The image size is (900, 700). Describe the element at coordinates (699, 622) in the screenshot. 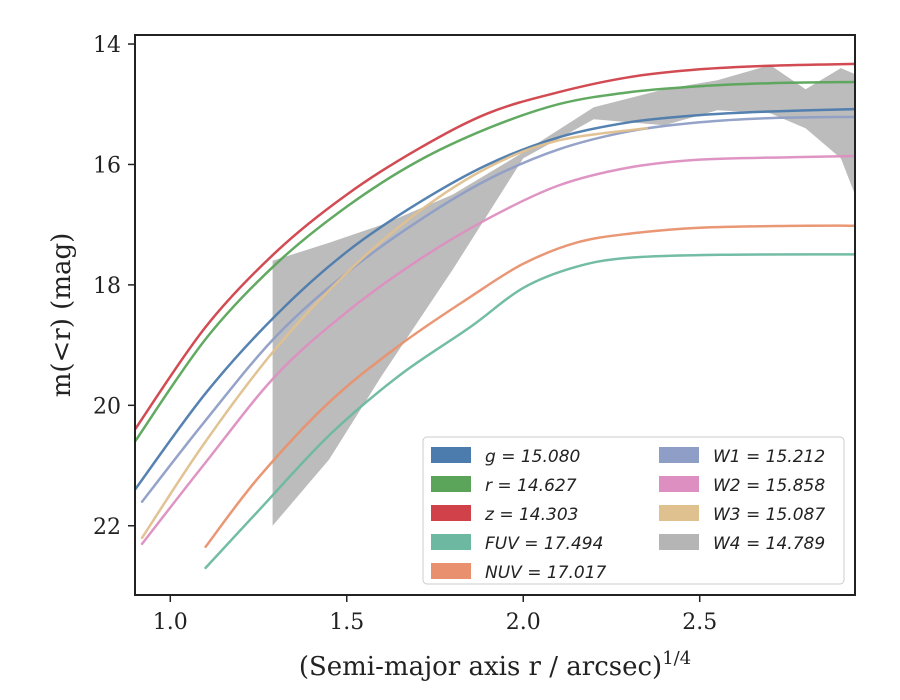

I see `x-tick-label: 2.5` at that location.